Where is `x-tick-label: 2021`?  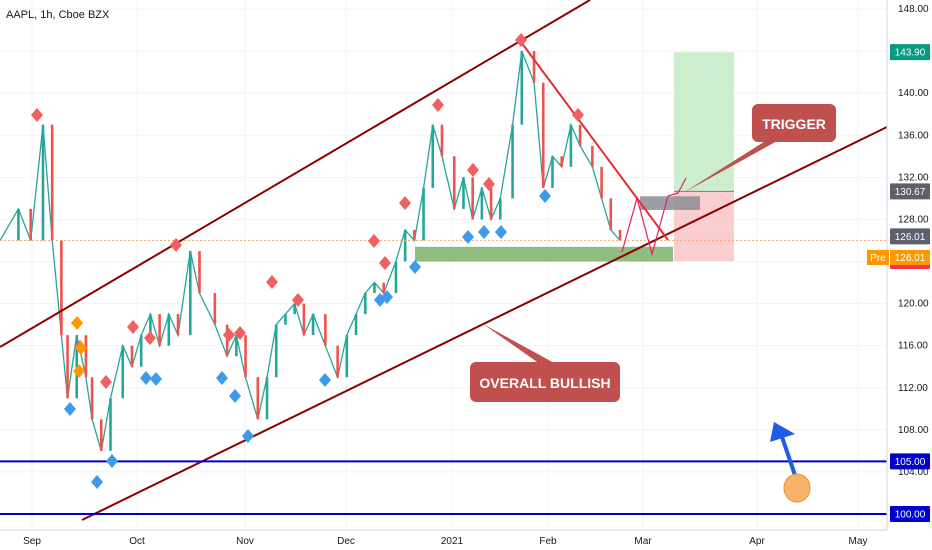 x-tick-label: 2021 is located at coordinates (452, 541).